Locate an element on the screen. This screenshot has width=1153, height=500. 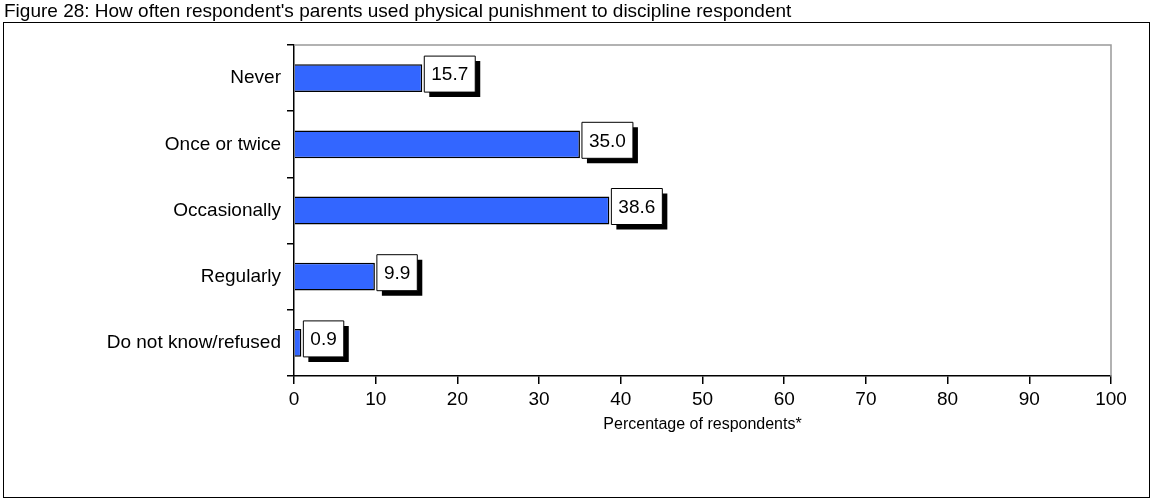
data-label: 38.6 is located at coordinates (637, 206).